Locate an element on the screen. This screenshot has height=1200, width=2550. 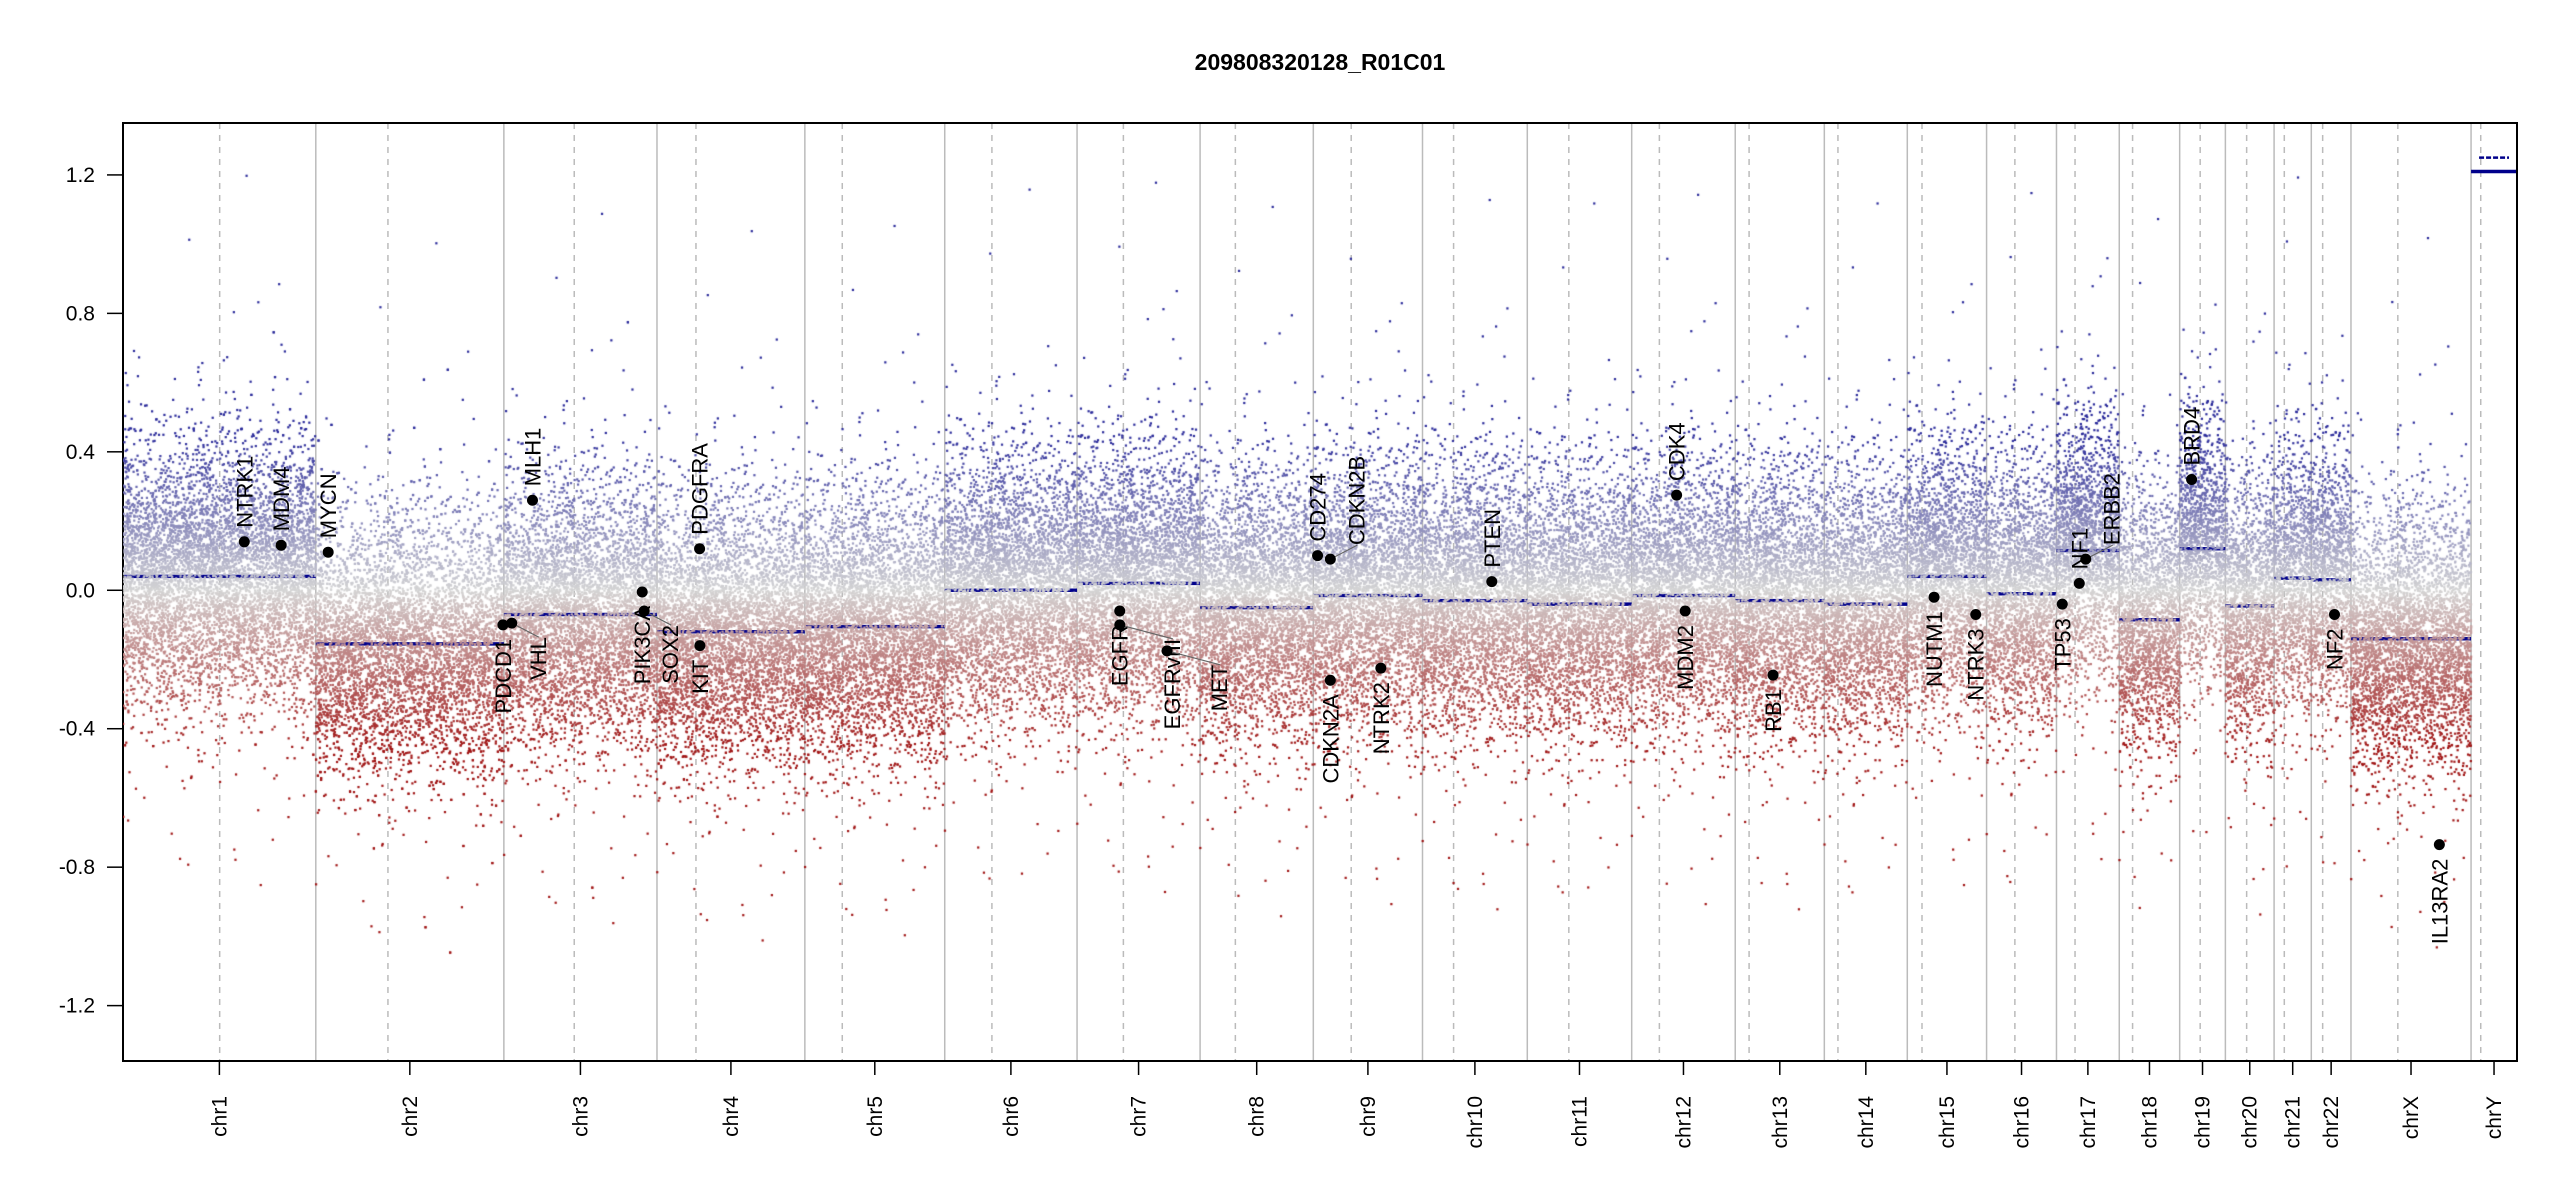
gene-point-MDM2 is located at coordinates (1685, 611).